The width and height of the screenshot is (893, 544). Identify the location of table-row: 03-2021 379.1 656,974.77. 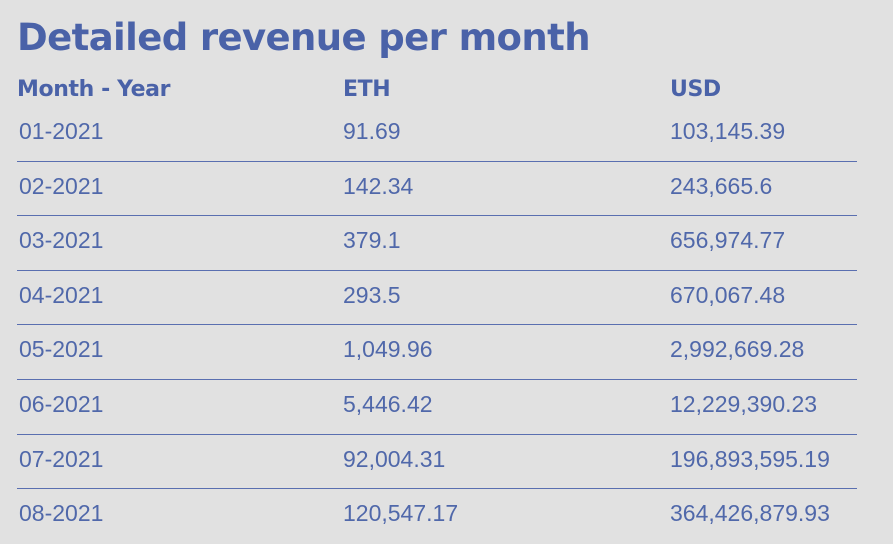
(446, 243).